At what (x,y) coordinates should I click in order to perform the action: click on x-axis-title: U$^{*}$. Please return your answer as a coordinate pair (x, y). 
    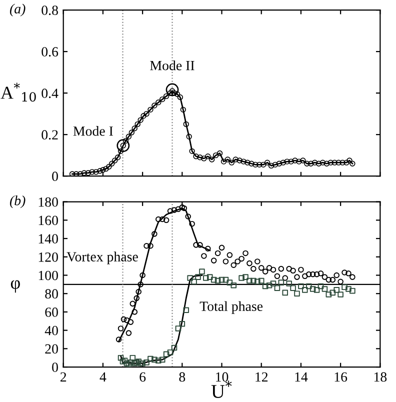
    Looking at the image, I should click on (221, 389).